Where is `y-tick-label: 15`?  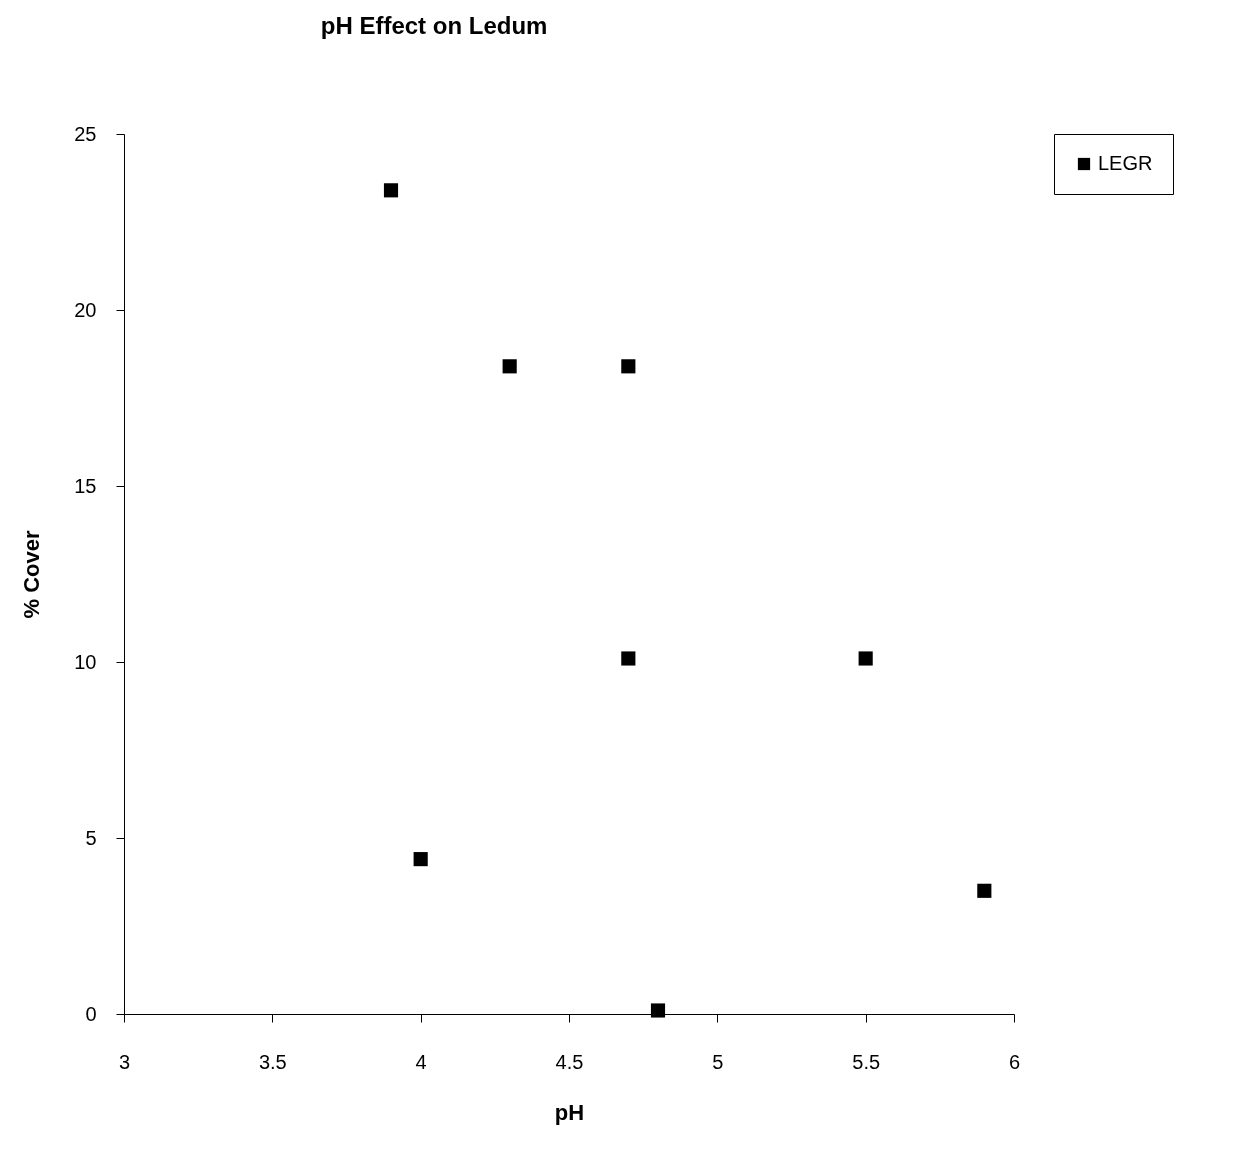
y-tick-label: 15 is located at coordinates (85, 485).